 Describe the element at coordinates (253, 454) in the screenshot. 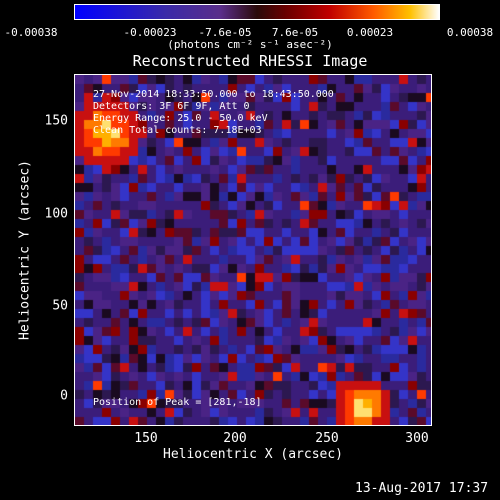

I see `x-axis-label: Heliocentric X (arcsec)` at that location.